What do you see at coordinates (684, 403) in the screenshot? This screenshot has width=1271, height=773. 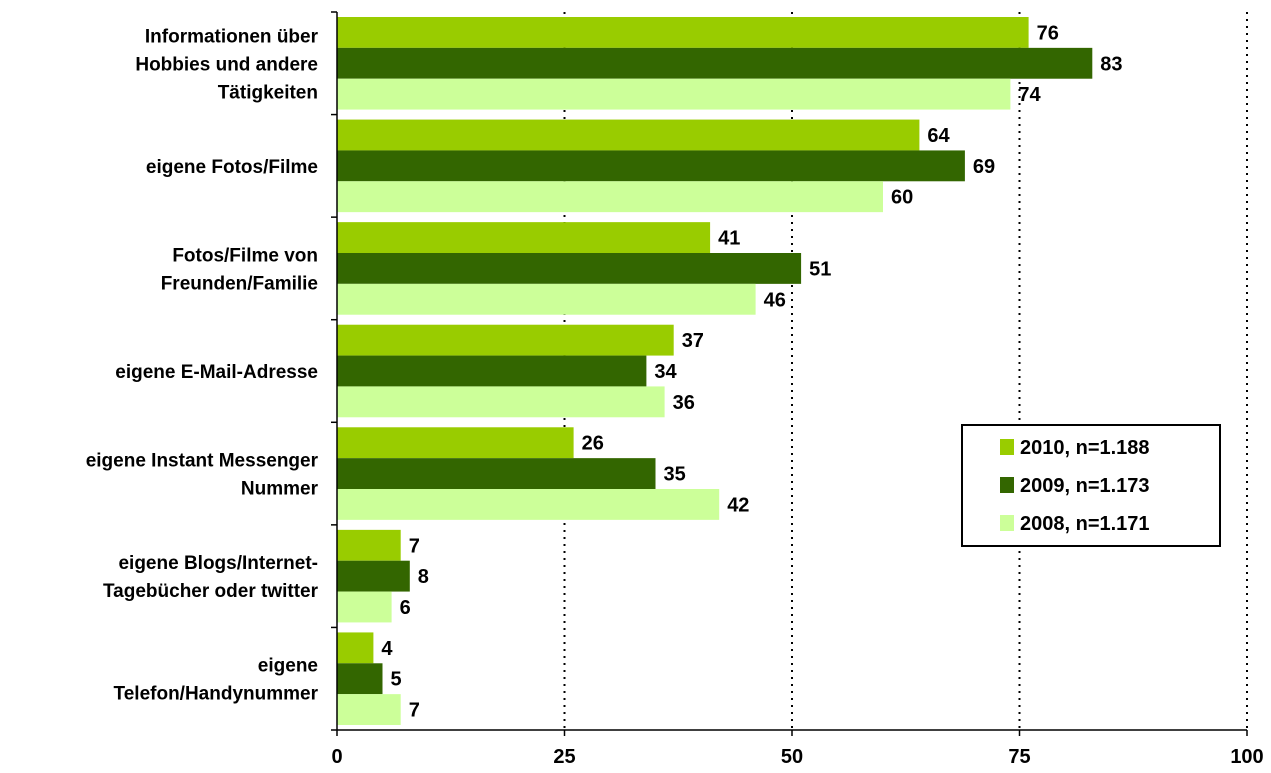 I see `data-label: 36` at bounding box center [684, 403].